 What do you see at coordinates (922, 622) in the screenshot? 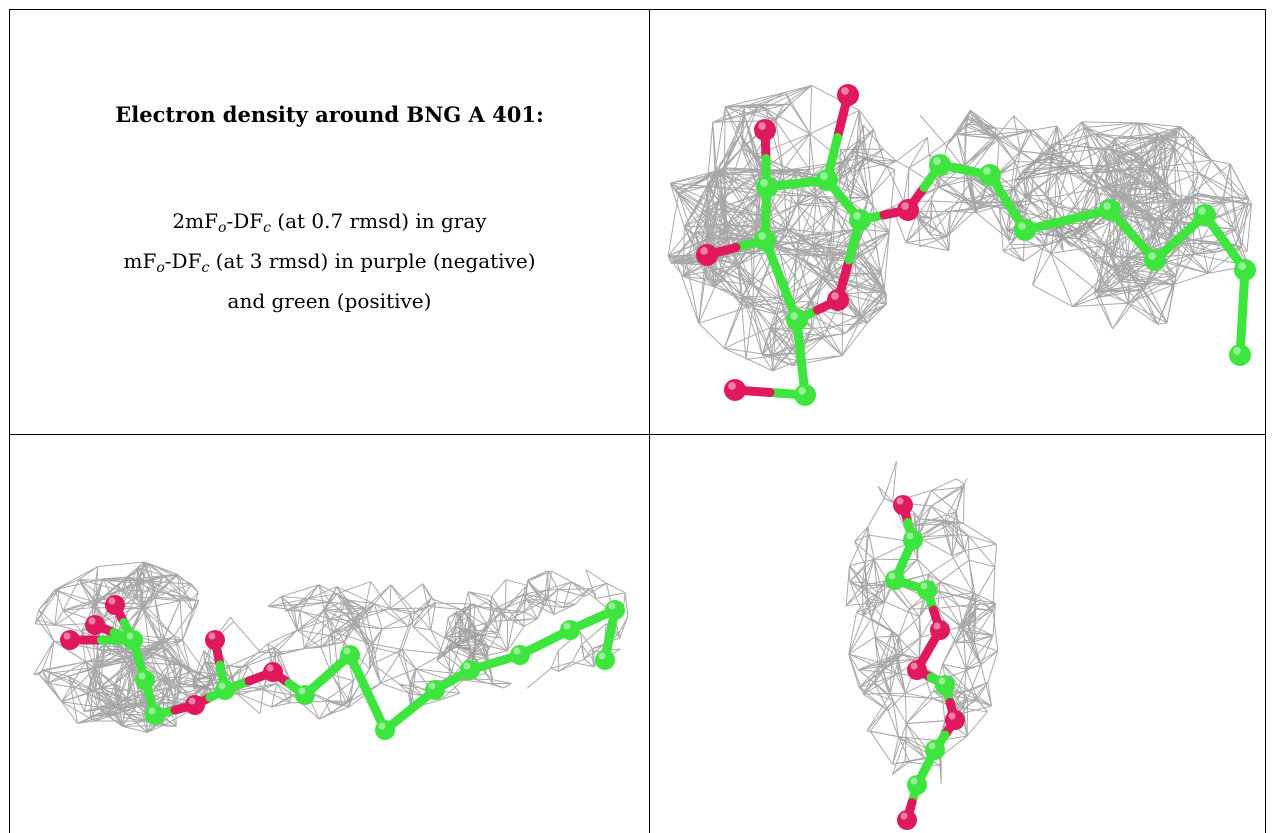
I see `density-mesh` at bounding box center [922, 622].